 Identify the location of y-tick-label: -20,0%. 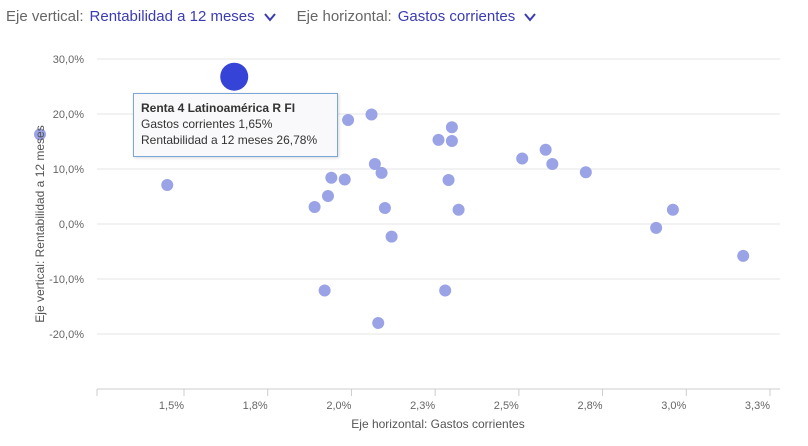
(66, 335).